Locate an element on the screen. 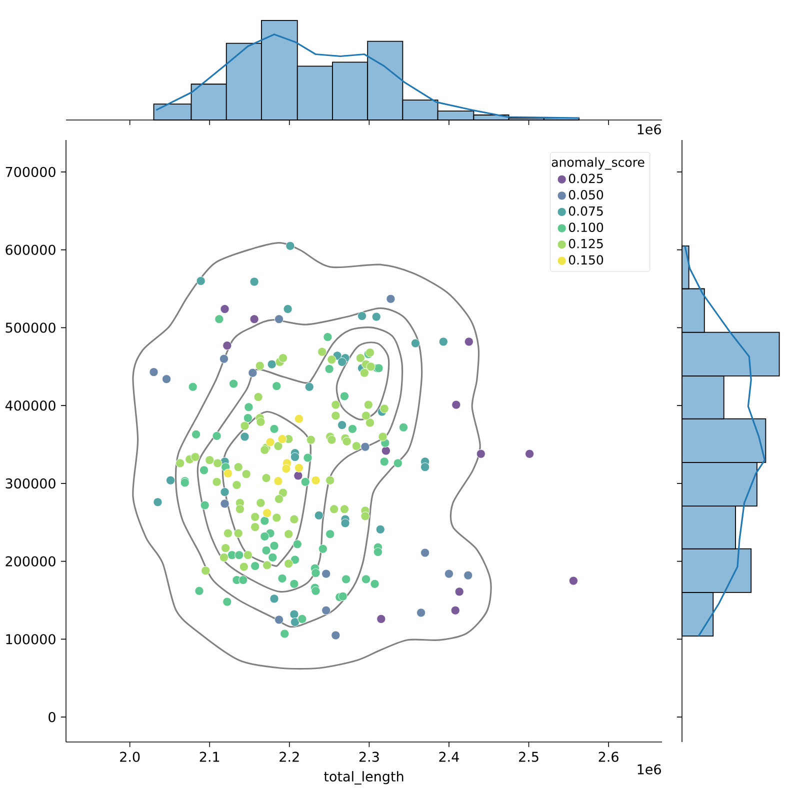 The image size is (800, 800). y-tick-label: 200000 is located at coordinates (31, 561).